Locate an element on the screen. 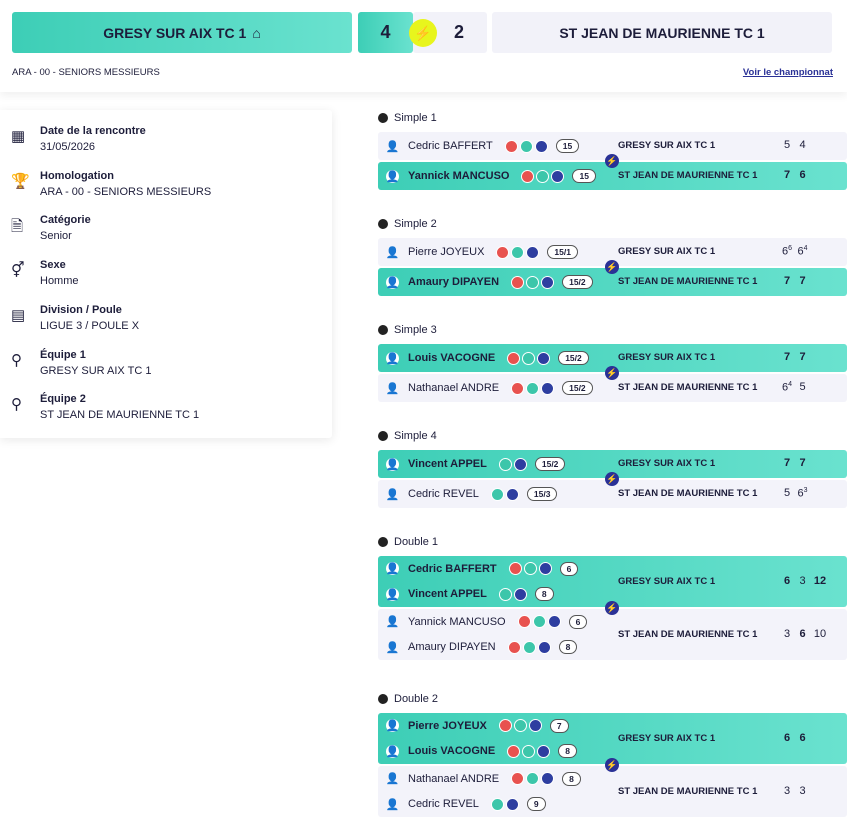 The height and width of the screenshot is (821, 847). info-value: GRESY SUR AIX TC 1 is located at coordinates (96, 370).